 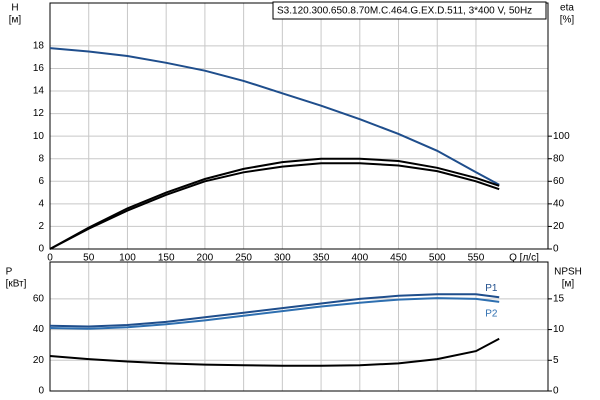 I want to click on x-tick-label: 100, so click(x=127, y=258).